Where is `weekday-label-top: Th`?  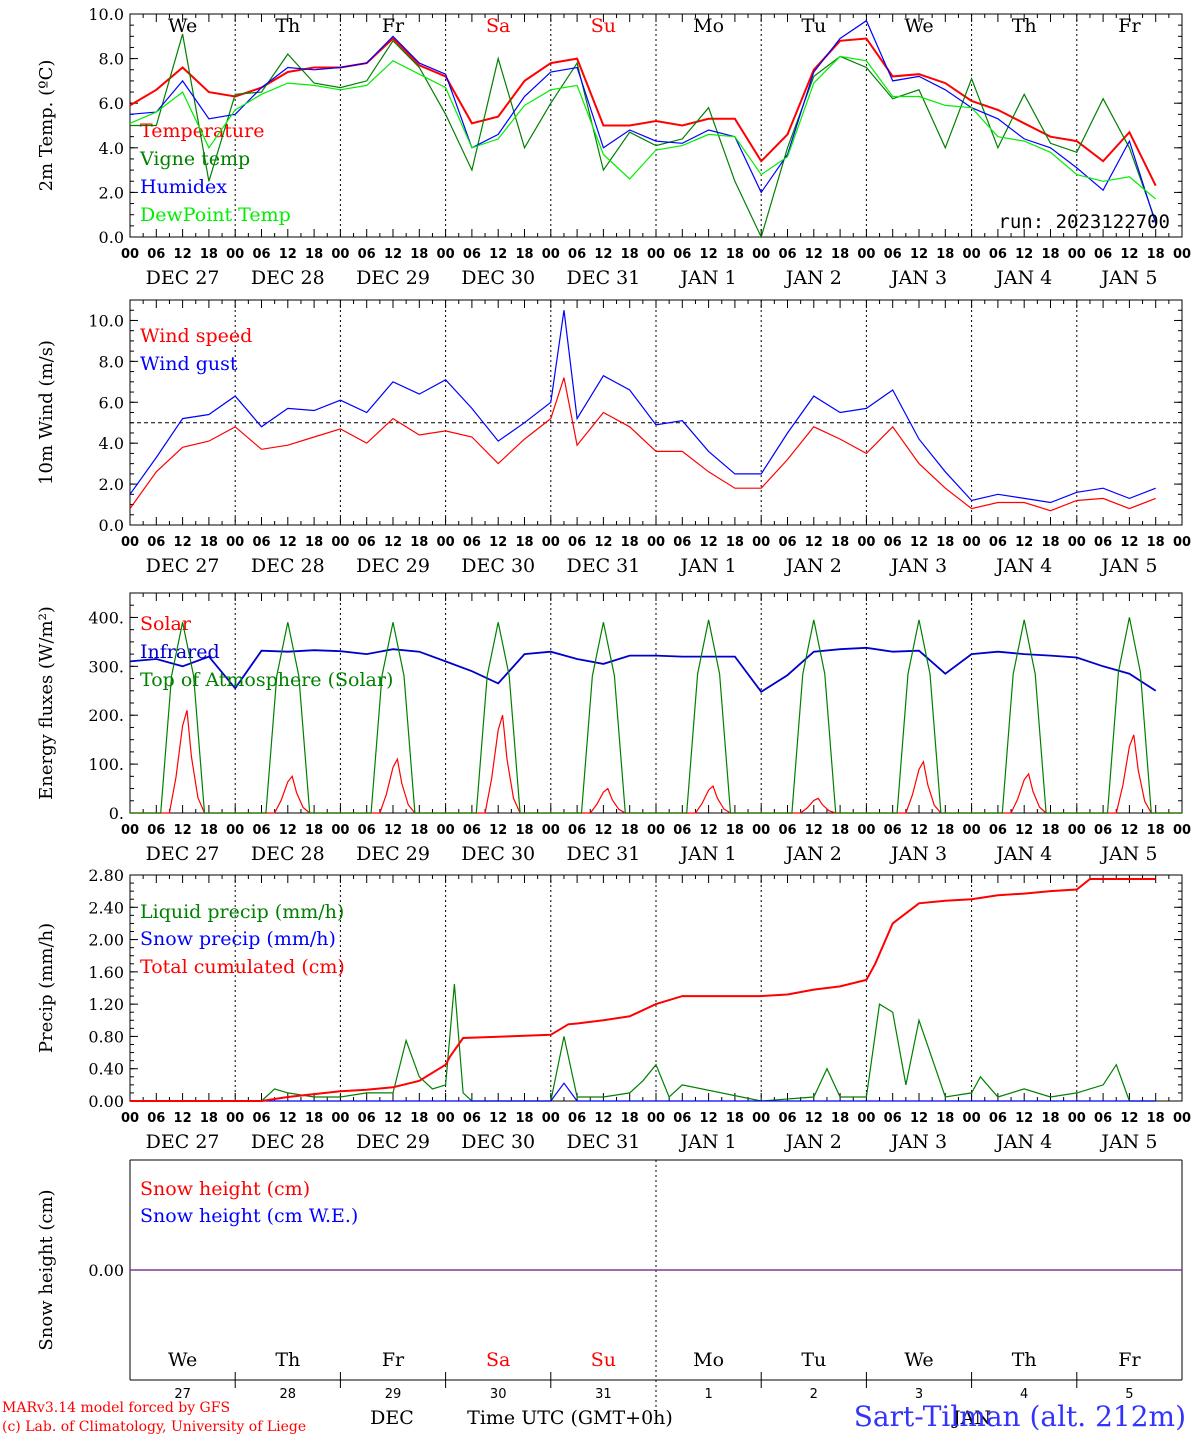 weekday-label-top: Th is located at coordinates (1024, 26).